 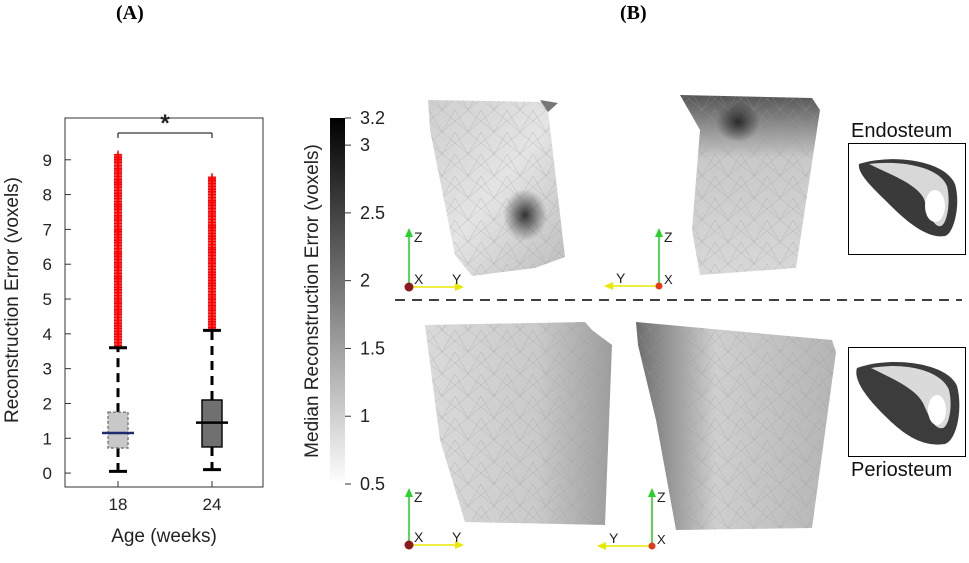 I want to click on box-body, so click(x=118, y=430).